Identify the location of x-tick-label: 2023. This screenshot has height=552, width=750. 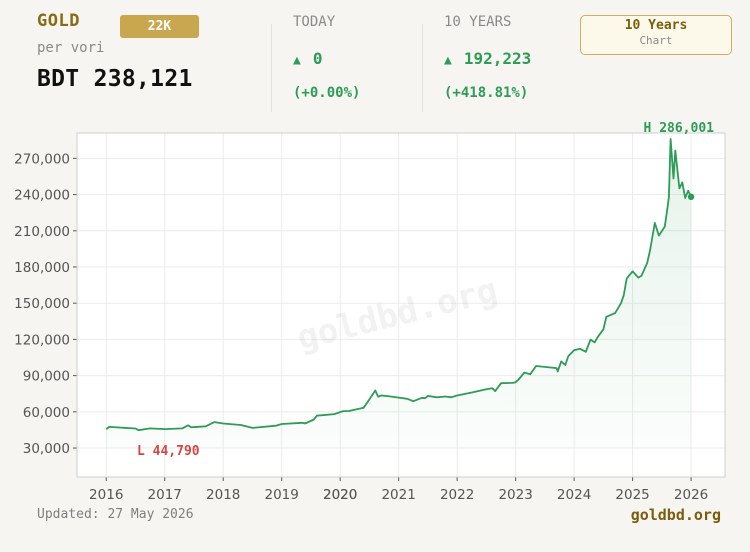
(515, 495).